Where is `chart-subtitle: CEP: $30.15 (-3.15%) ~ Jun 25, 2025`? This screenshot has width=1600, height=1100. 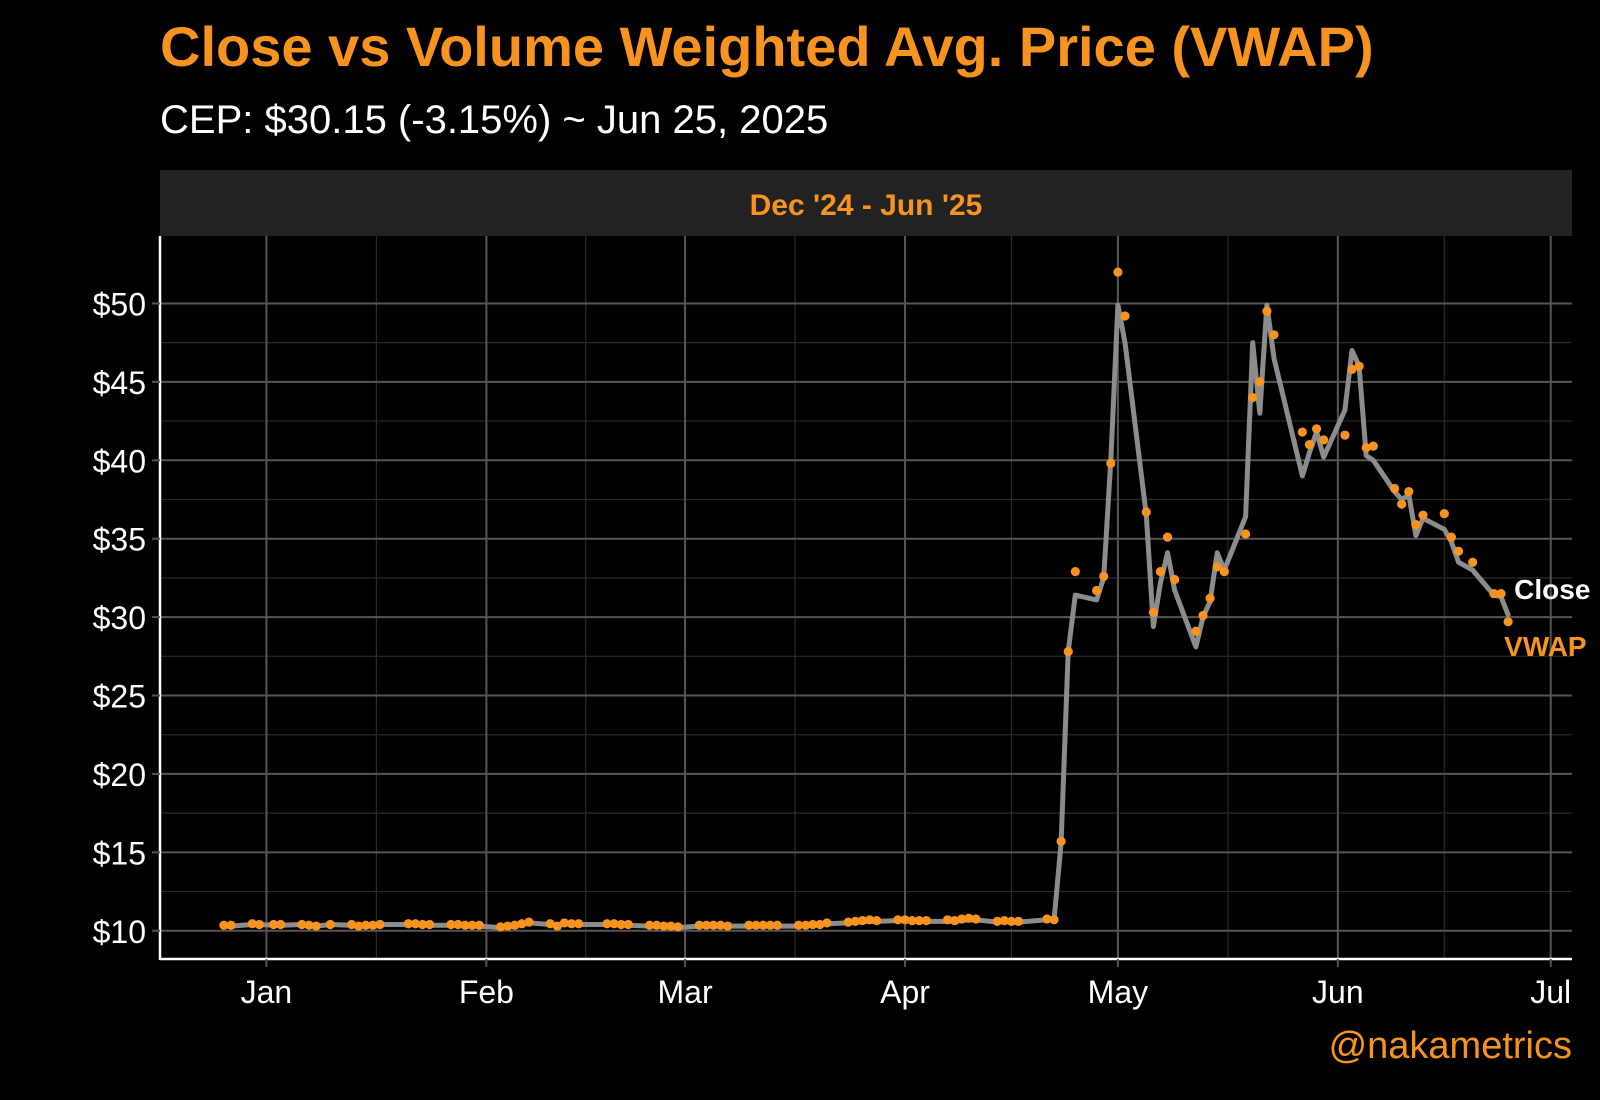
chart-subtitle: CEP: $30.15 (-3.15%) ~ Jun 25, 2025 is located at coordinates (494, 120).